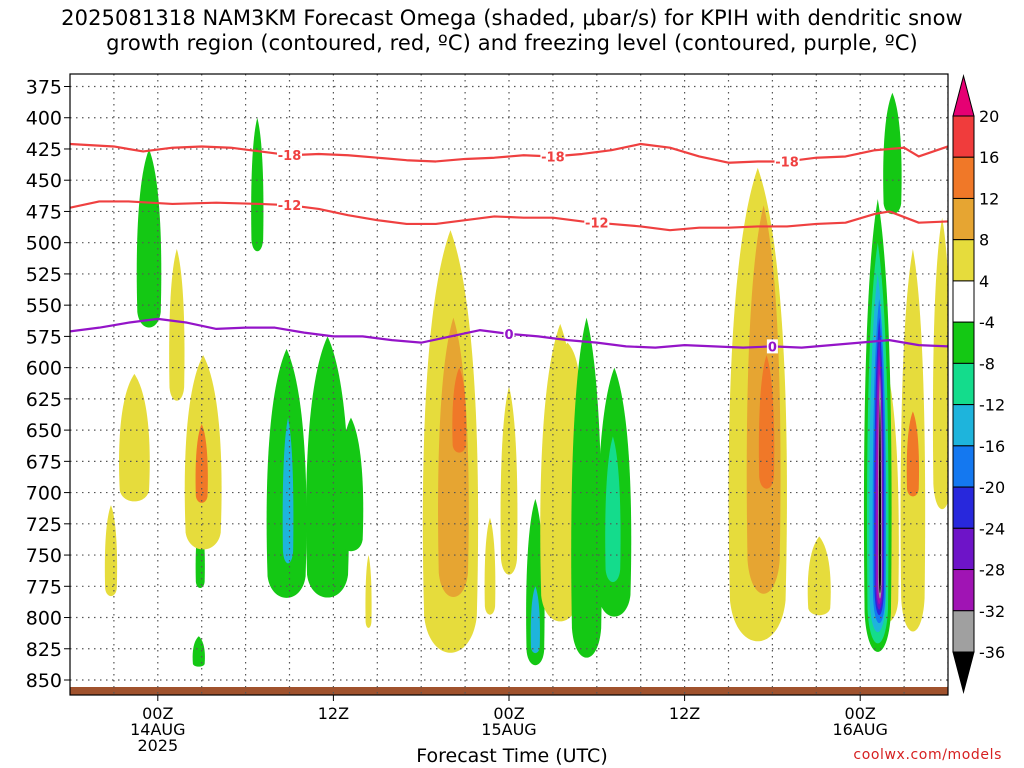  What do you see at coordinates (44, 462) in the screenshot?
I see `y-tick-label-12: 675` at bounding box center [44, 462].